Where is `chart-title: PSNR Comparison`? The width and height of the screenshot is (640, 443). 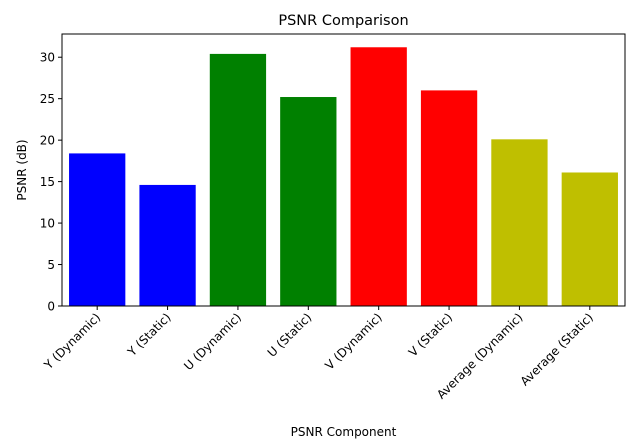
chart-title: PSNR Comparison is located at coordinates (343, 21).